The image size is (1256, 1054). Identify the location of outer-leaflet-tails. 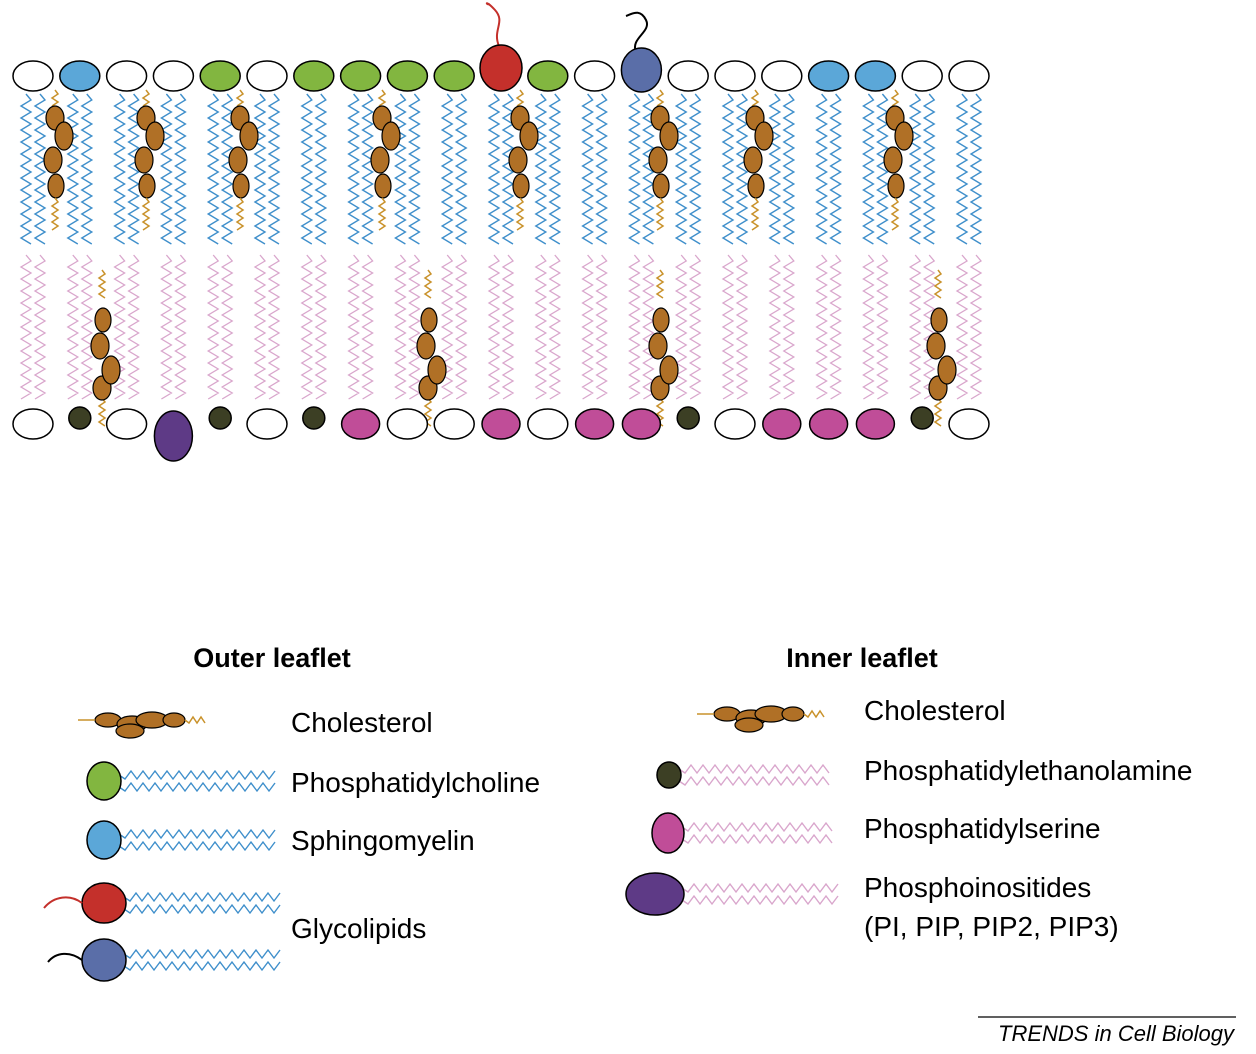
(501, 169).